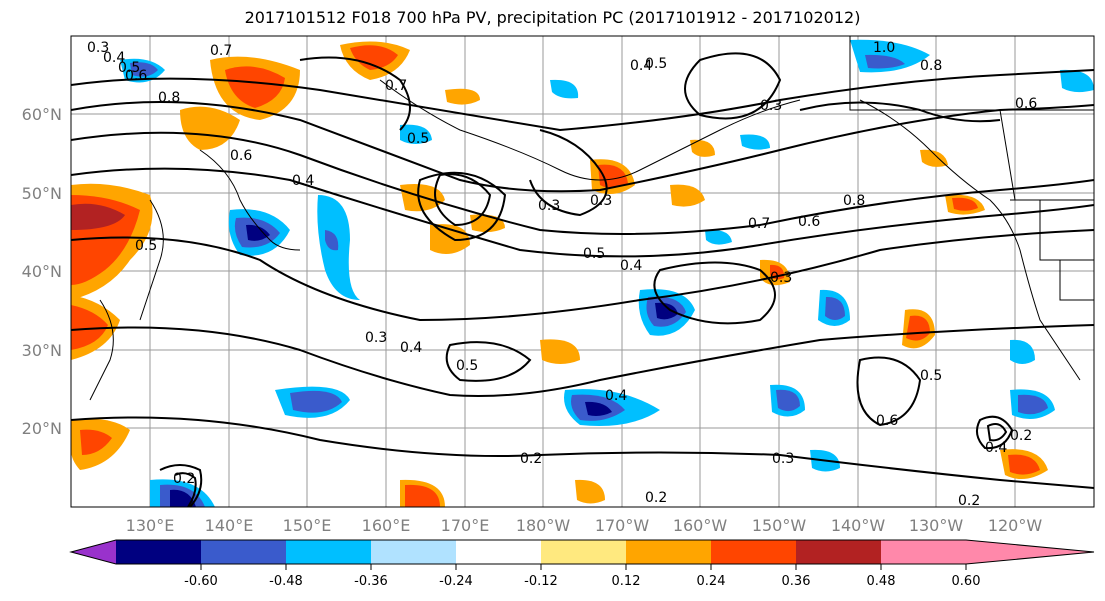 Image resolution: width=1105 pixels, height=601 pixels. Describe the element at coordinates (884, 48) in the screenshot. I see `contour-label: 1.0` at that location.